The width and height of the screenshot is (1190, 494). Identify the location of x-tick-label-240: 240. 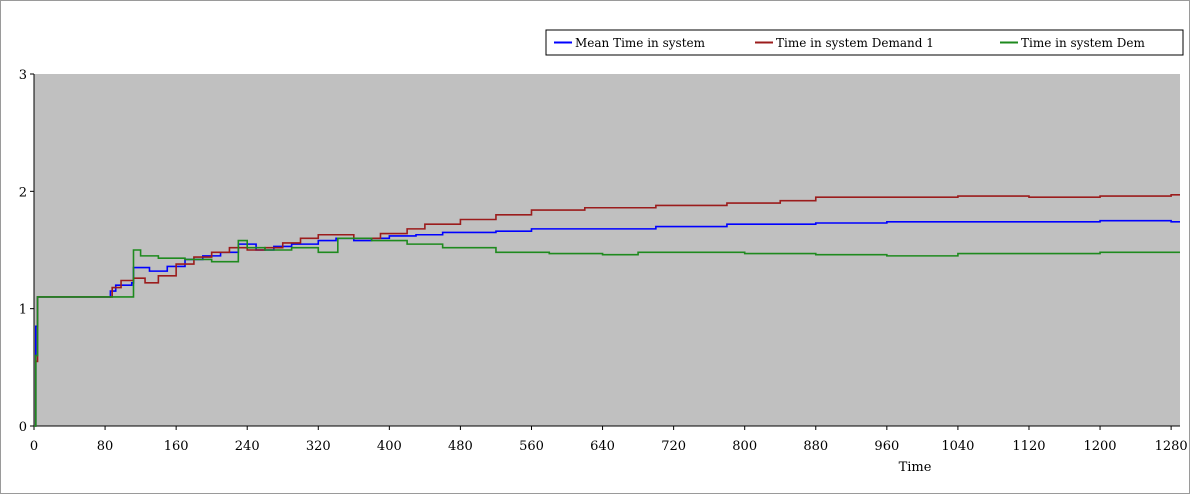
(247, 446).